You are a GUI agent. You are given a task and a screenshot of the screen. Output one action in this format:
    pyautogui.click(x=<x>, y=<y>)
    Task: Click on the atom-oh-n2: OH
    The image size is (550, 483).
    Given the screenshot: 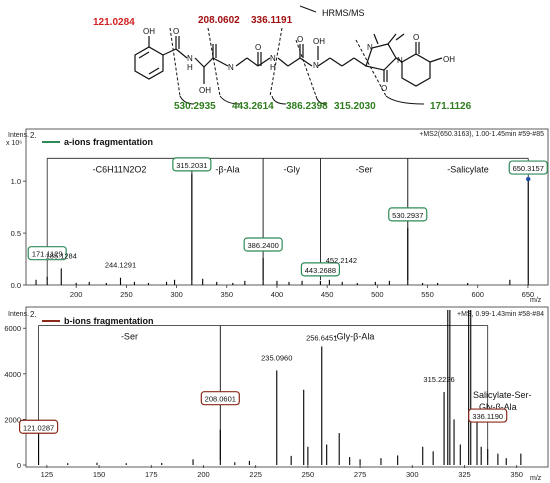 What is the action you would take?
    pyautogui.click(x=449, y=59)
    